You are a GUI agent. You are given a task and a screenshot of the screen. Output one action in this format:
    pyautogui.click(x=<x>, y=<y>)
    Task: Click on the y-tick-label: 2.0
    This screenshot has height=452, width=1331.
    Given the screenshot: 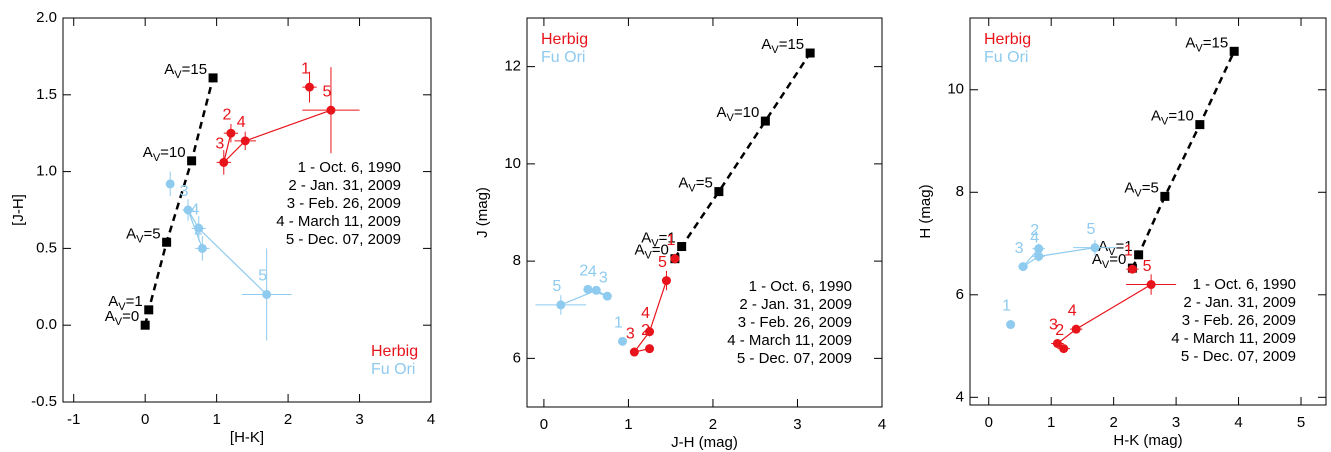 What is the action you would take?
    pyautogui.click(x=46, y=17)
    